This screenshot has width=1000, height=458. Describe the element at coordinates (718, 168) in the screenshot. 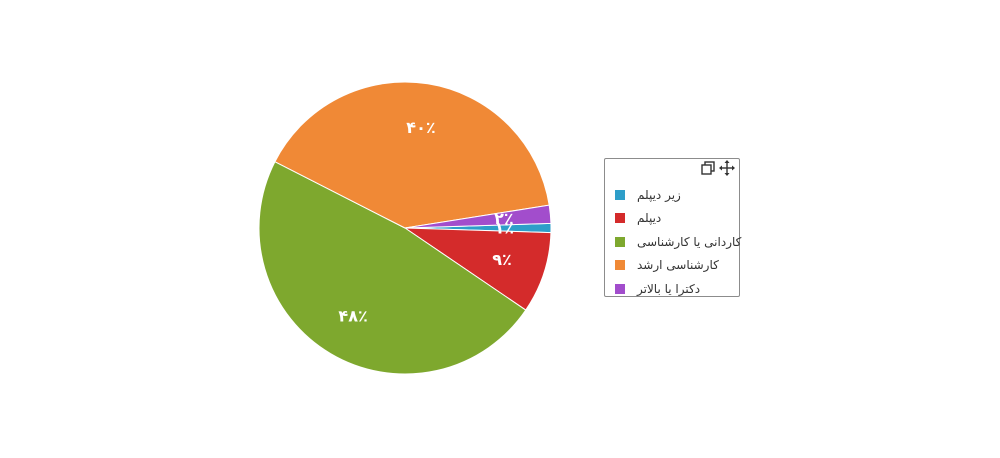

I see `legend-toolbar` at that location.